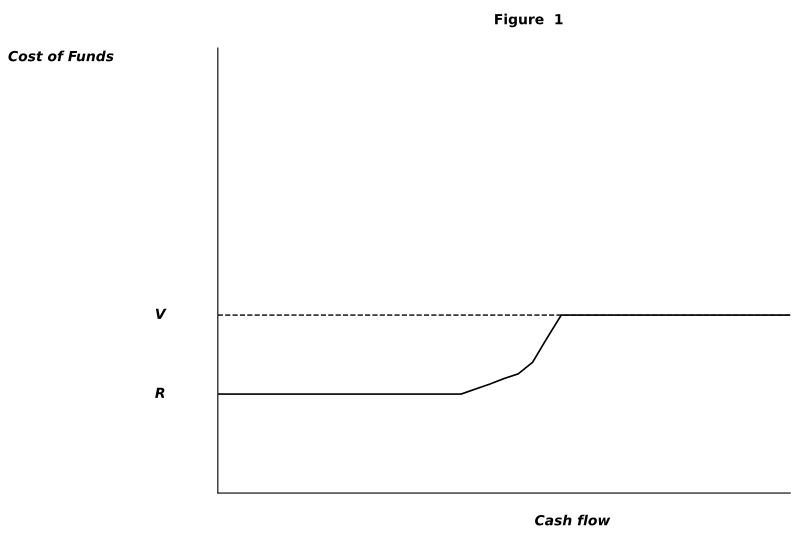 The image size is (795, 546). I want to click on text: Cost of Funds, so click(61, 56).